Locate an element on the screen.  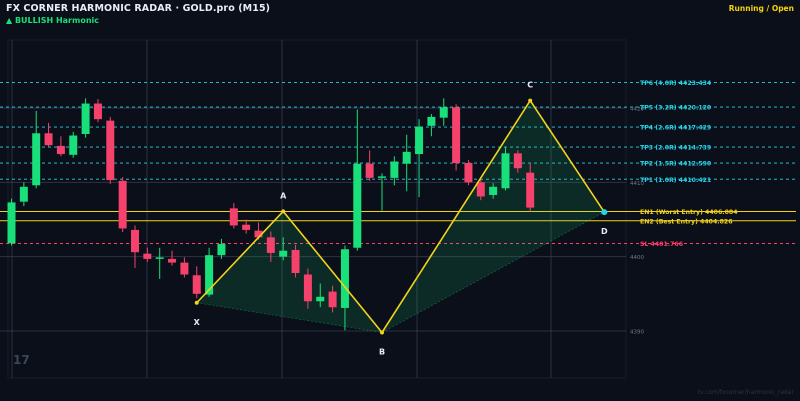
level-label-entry: EN2 (Best Entry) 4404.826 is located at coordinates (686, 221).